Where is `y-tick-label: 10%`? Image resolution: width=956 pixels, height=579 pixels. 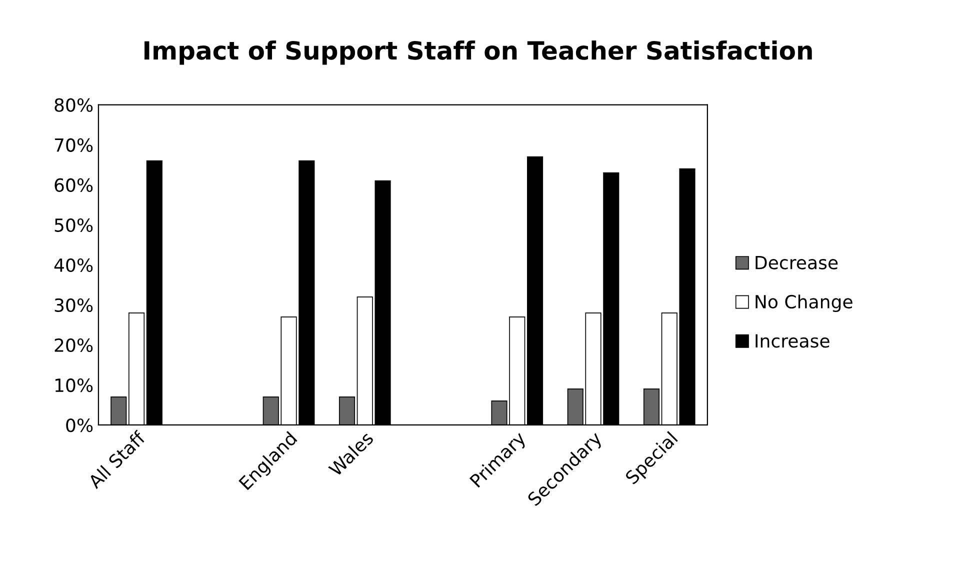
y-tick-label: 10% is located at coordinates (74, 385).